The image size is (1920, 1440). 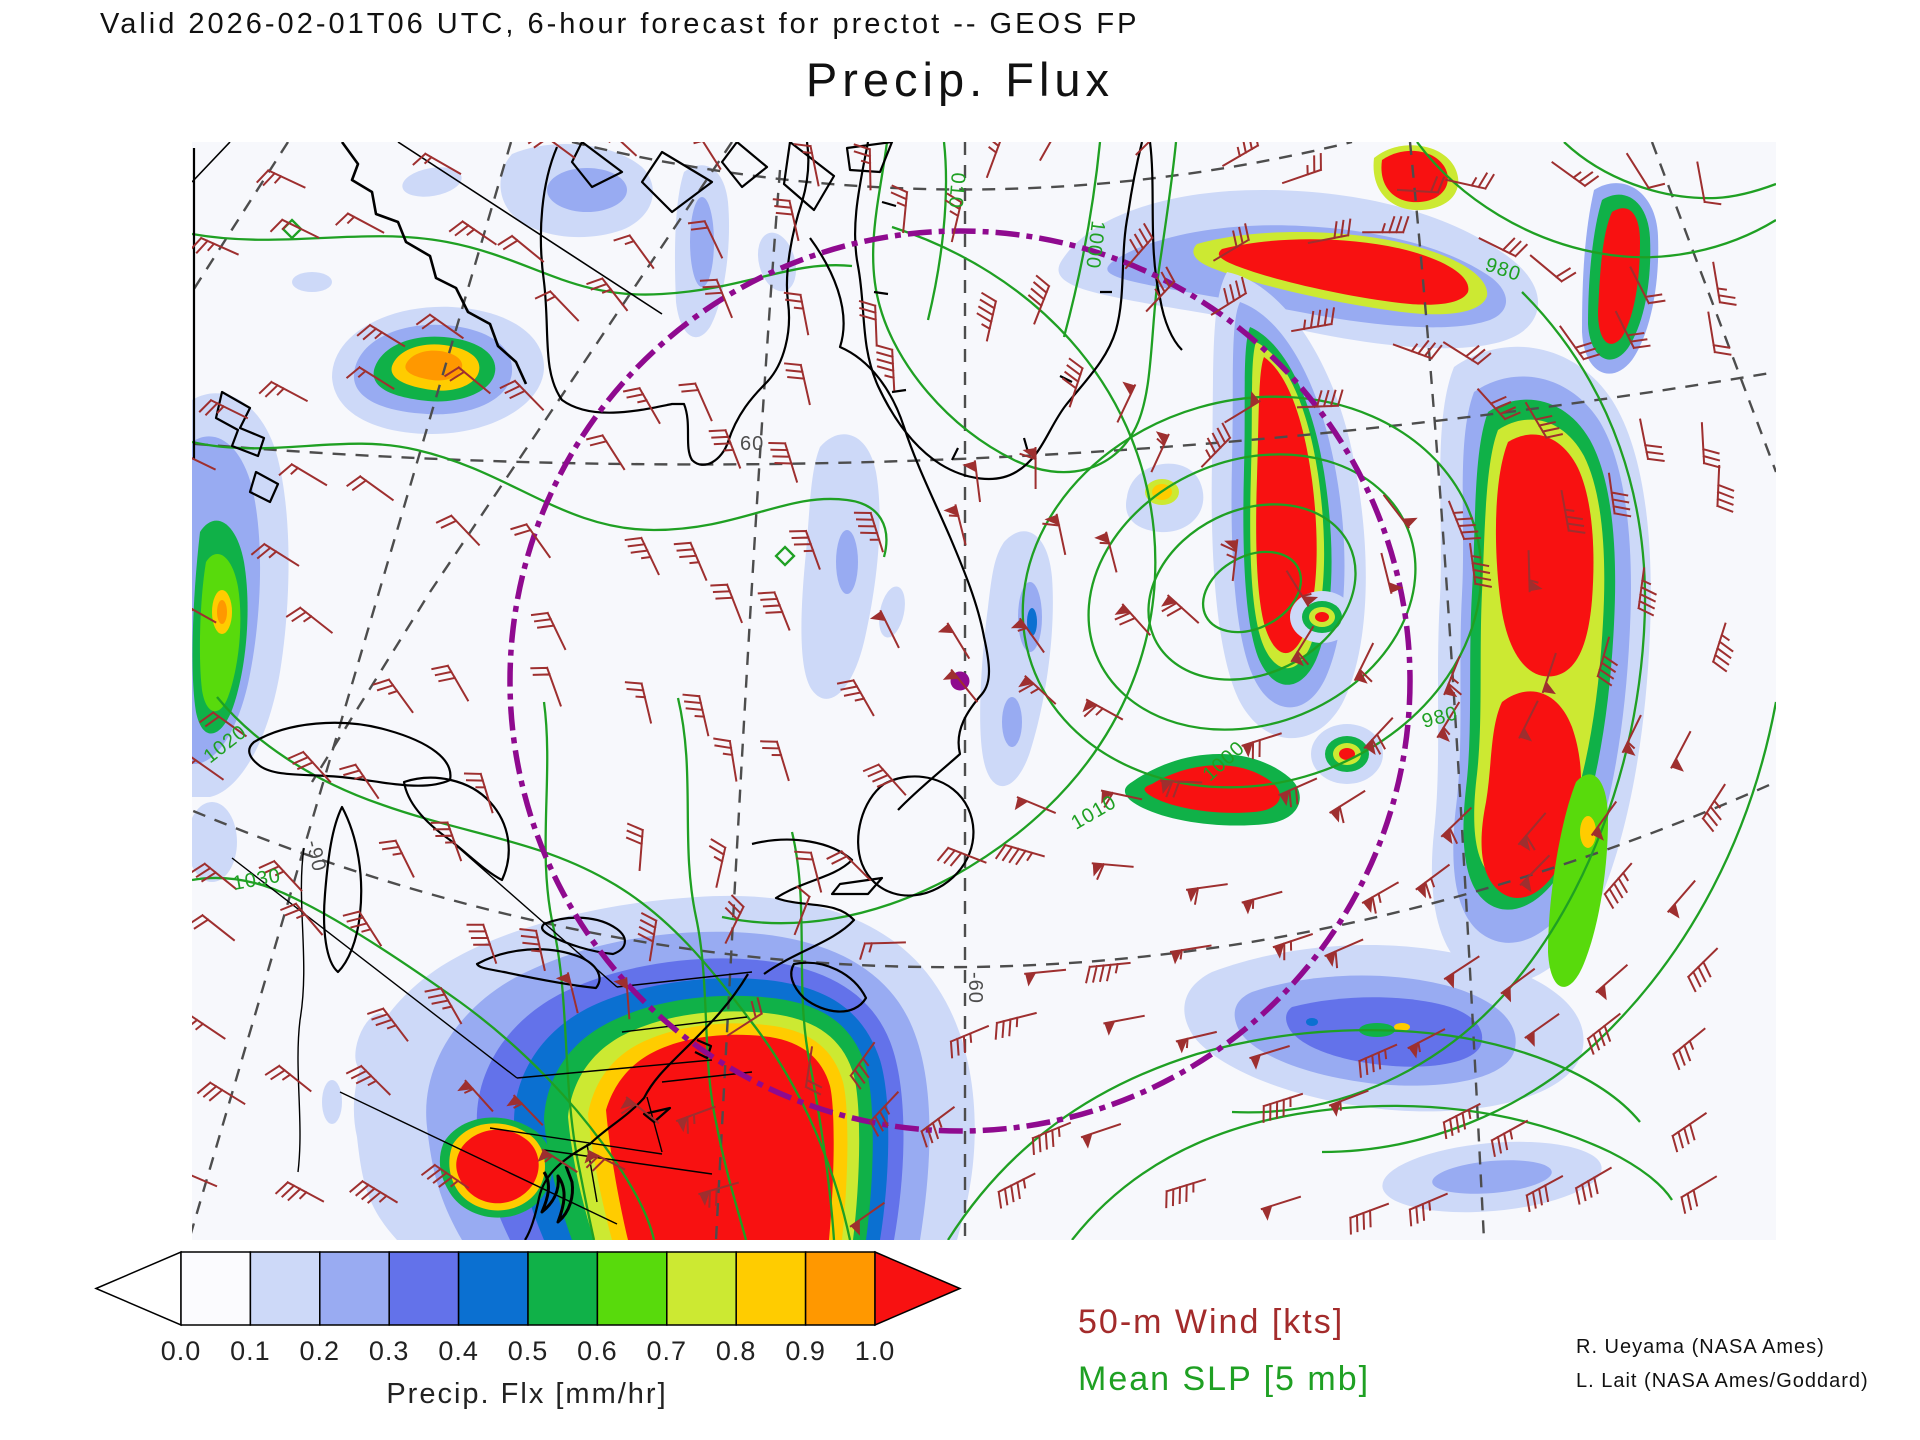 I want to click on labrador-coast, so click(x=900, y=524).